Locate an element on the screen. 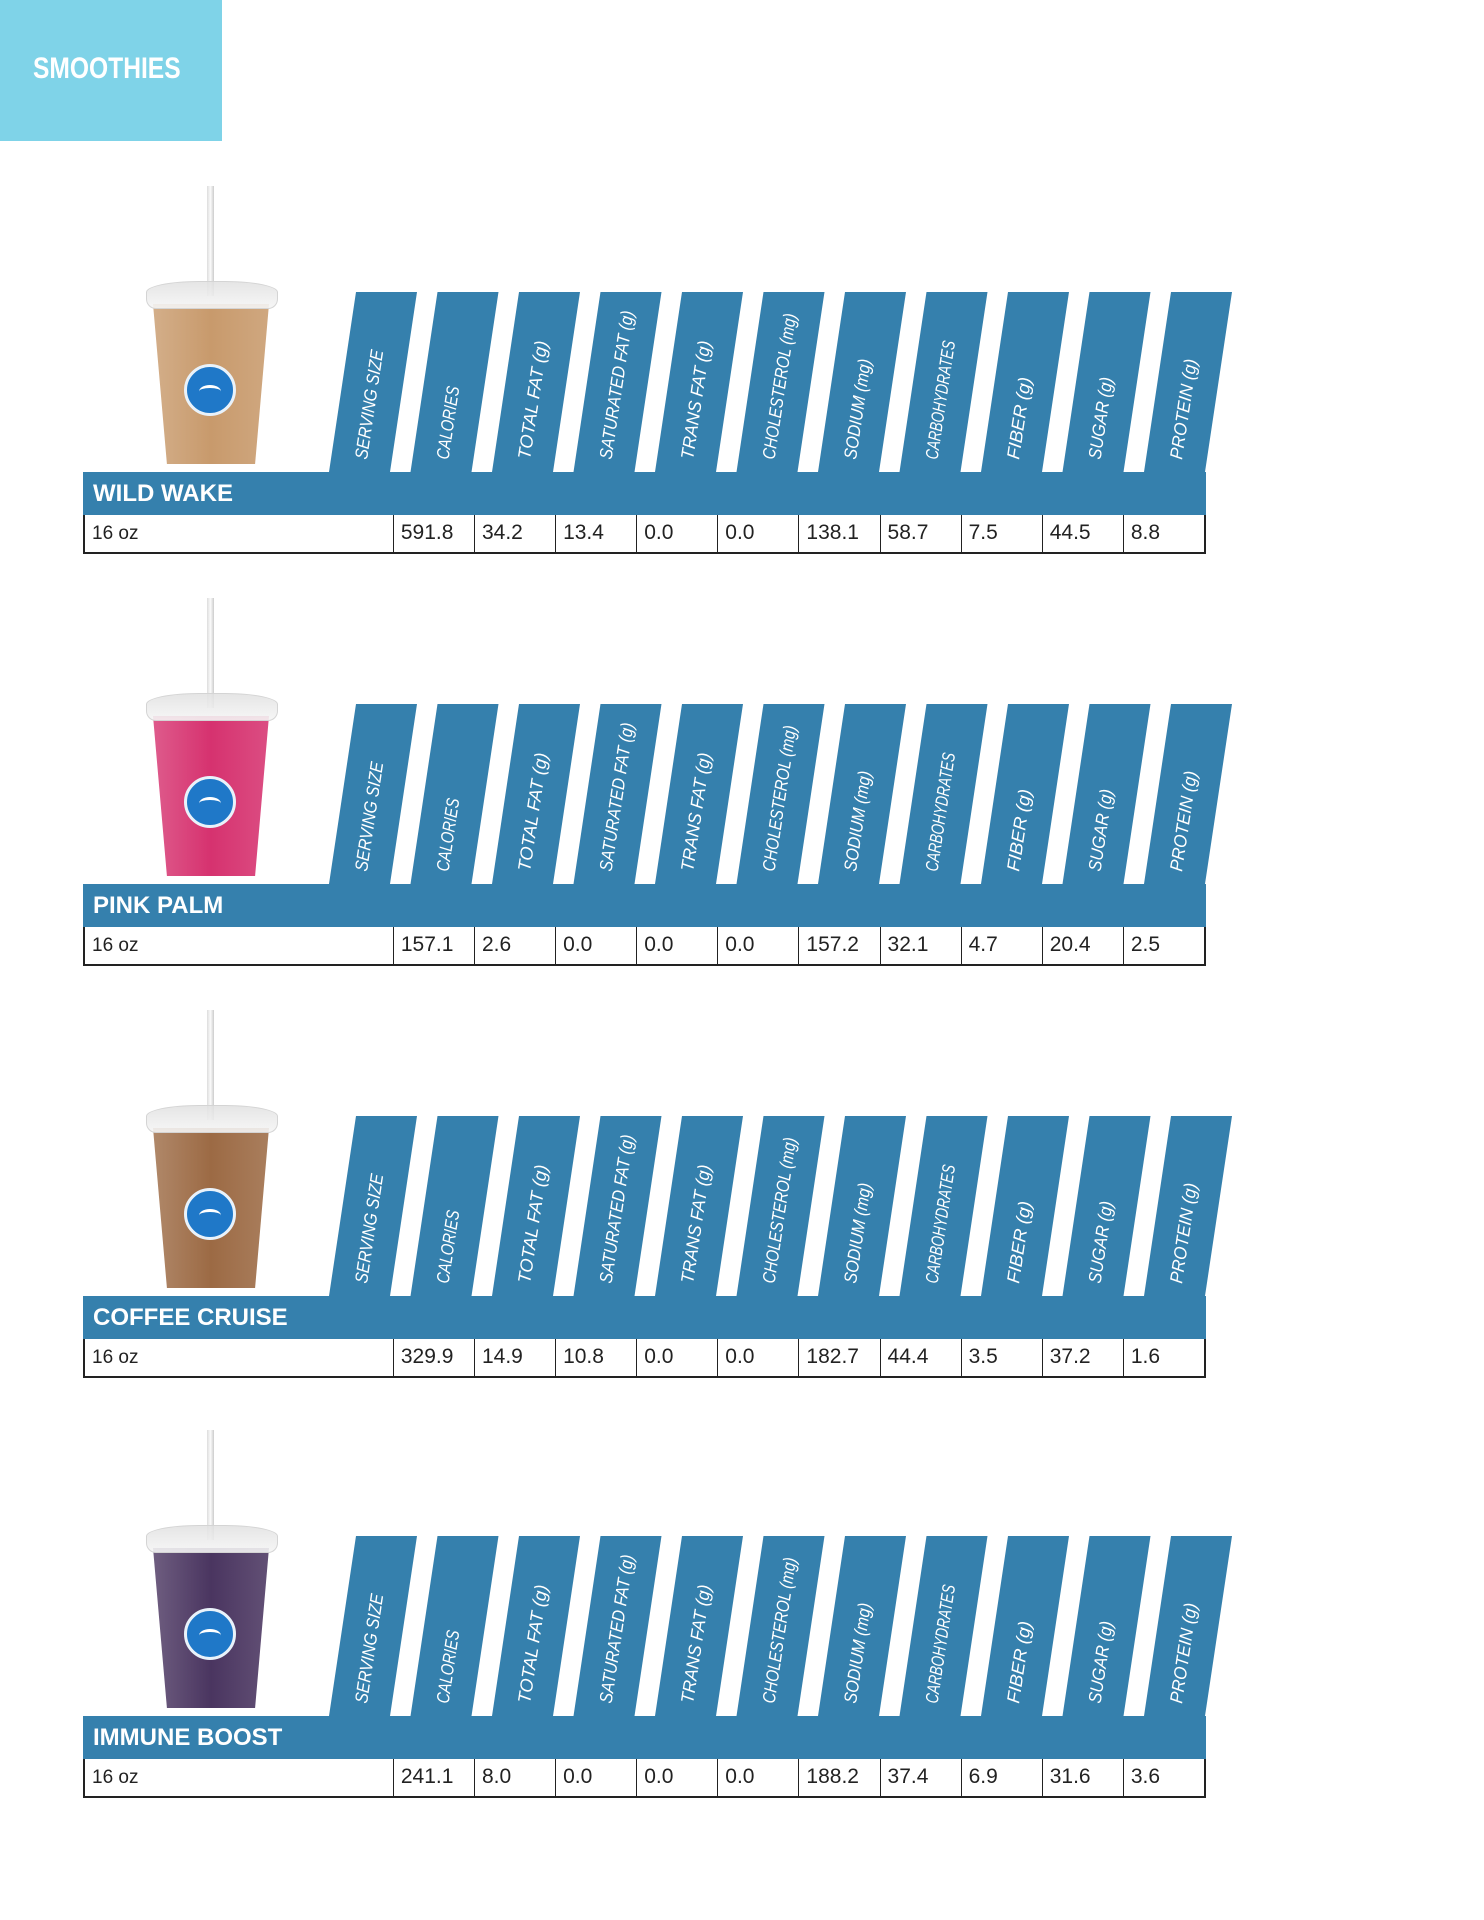  nutrition-value-cell: 13.4 is located at coordinates (595, 533).